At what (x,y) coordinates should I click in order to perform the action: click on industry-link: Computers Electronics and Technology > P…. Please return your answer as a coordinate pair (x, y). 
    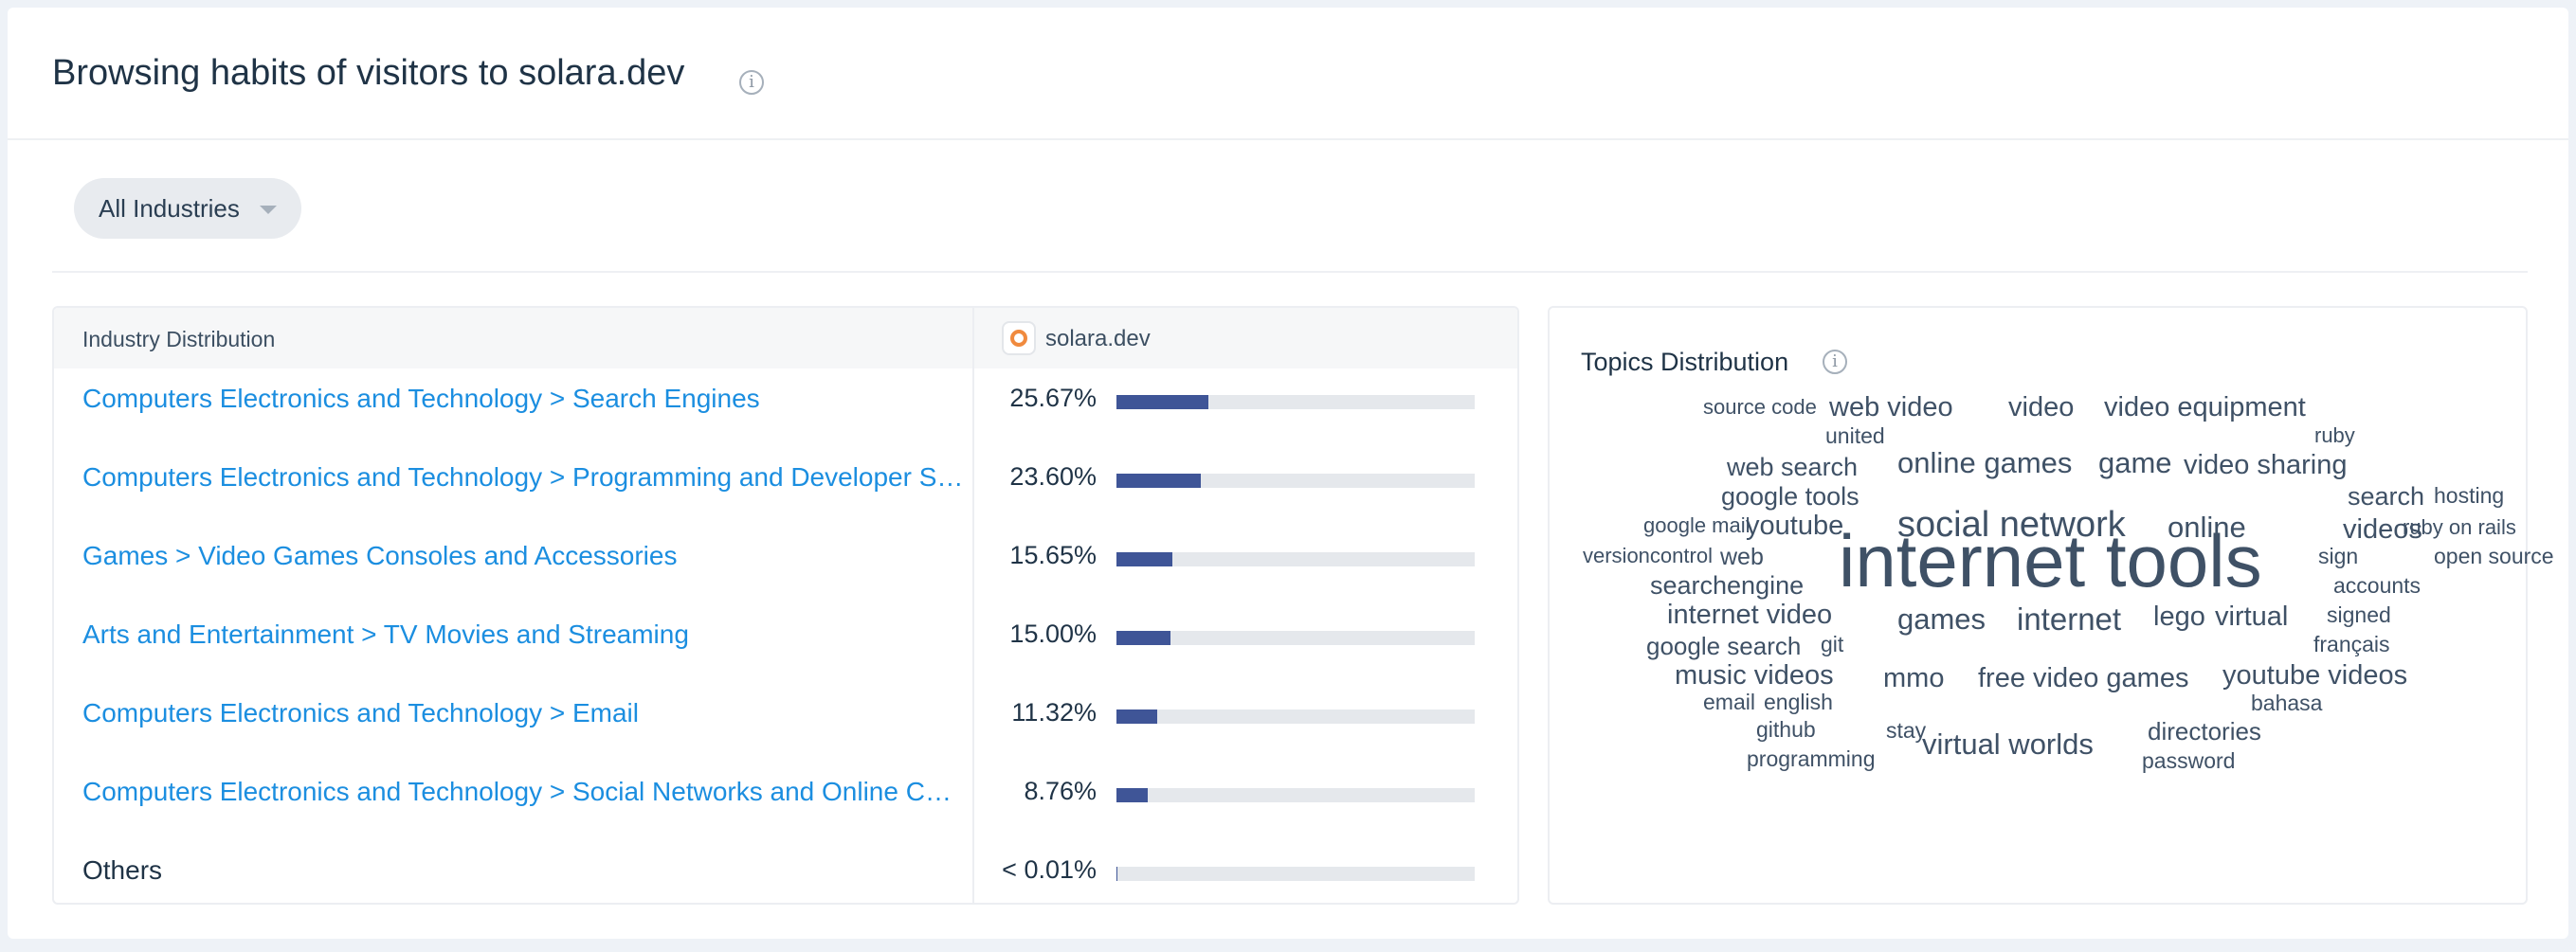
    Looking at the image, I should click on (523, 477).